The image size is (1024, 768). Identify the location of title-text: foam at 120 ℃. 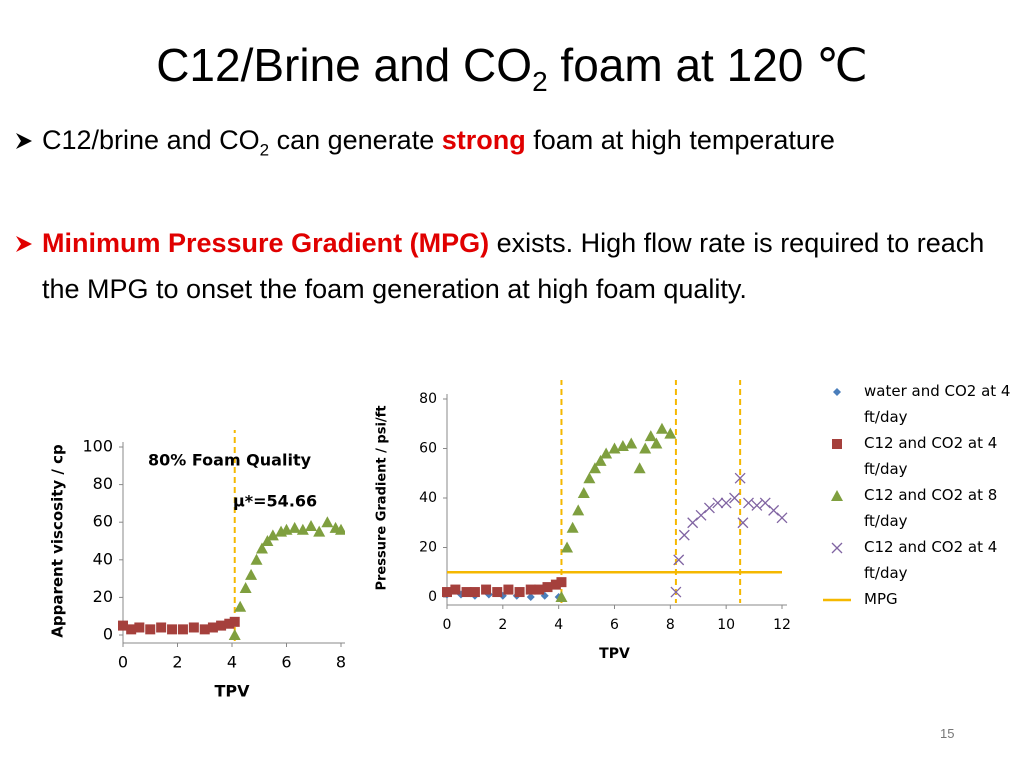
(707, 65).